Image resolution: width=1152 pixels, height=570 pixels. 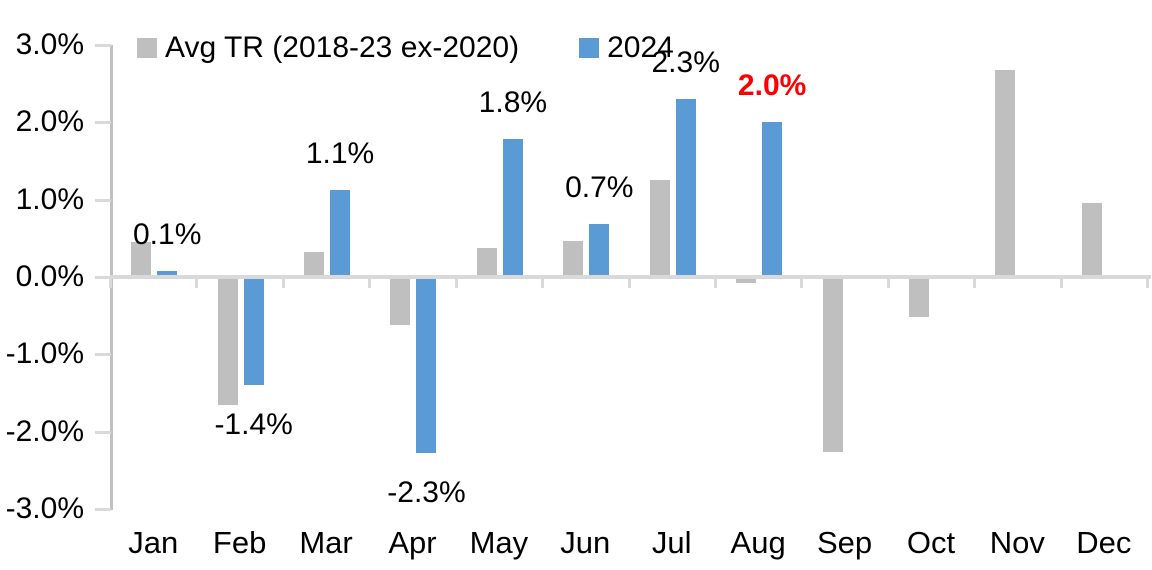 I want to click on bar-avg-may, so click(x=486, y=262).